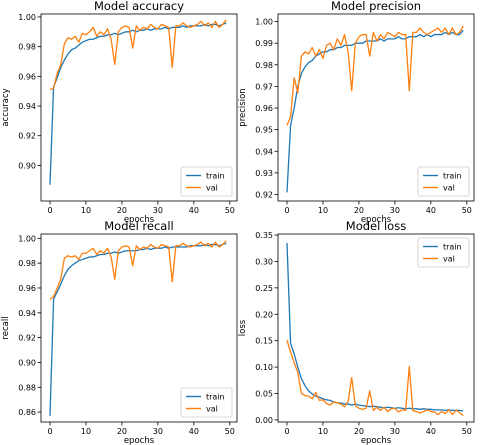 This screenshot has height=445, width=480. What do you see at coordinates (264, 130) in the screenshot?
I see `y-tick-label: 0.95` at bounding box center [264, 130].